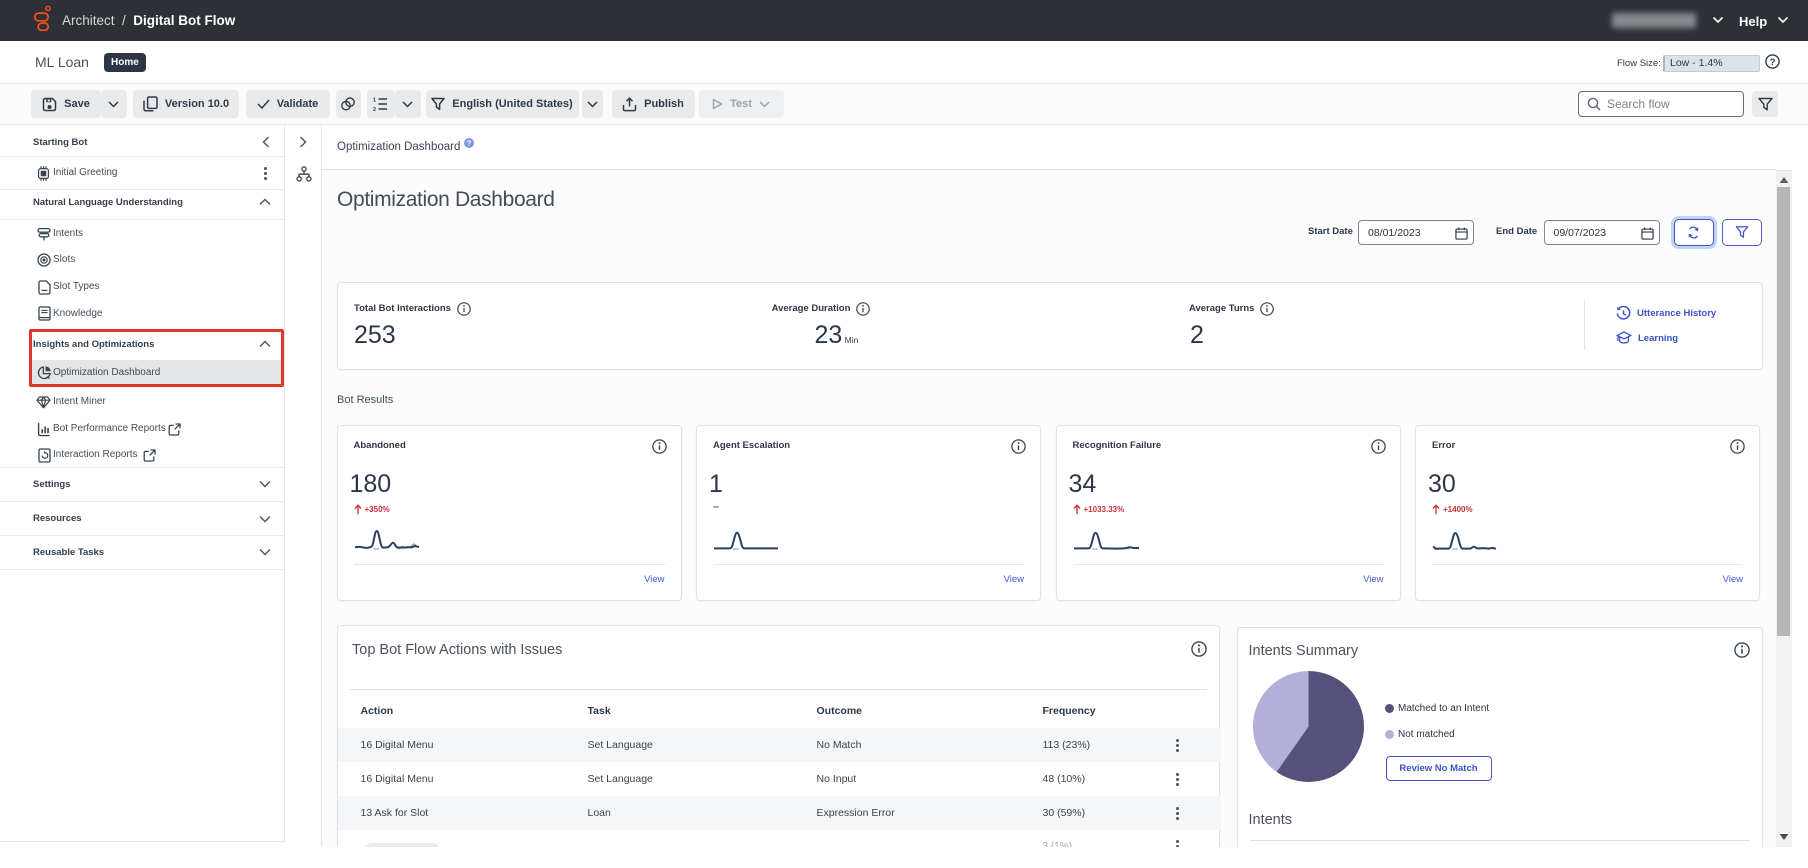 Image resolution: width=1808 pixels, height=868 pixels. What do you see at coordinates (374, 109) in the screenshot?
I see `svg-text: 2` at bounding box center [374, 109].